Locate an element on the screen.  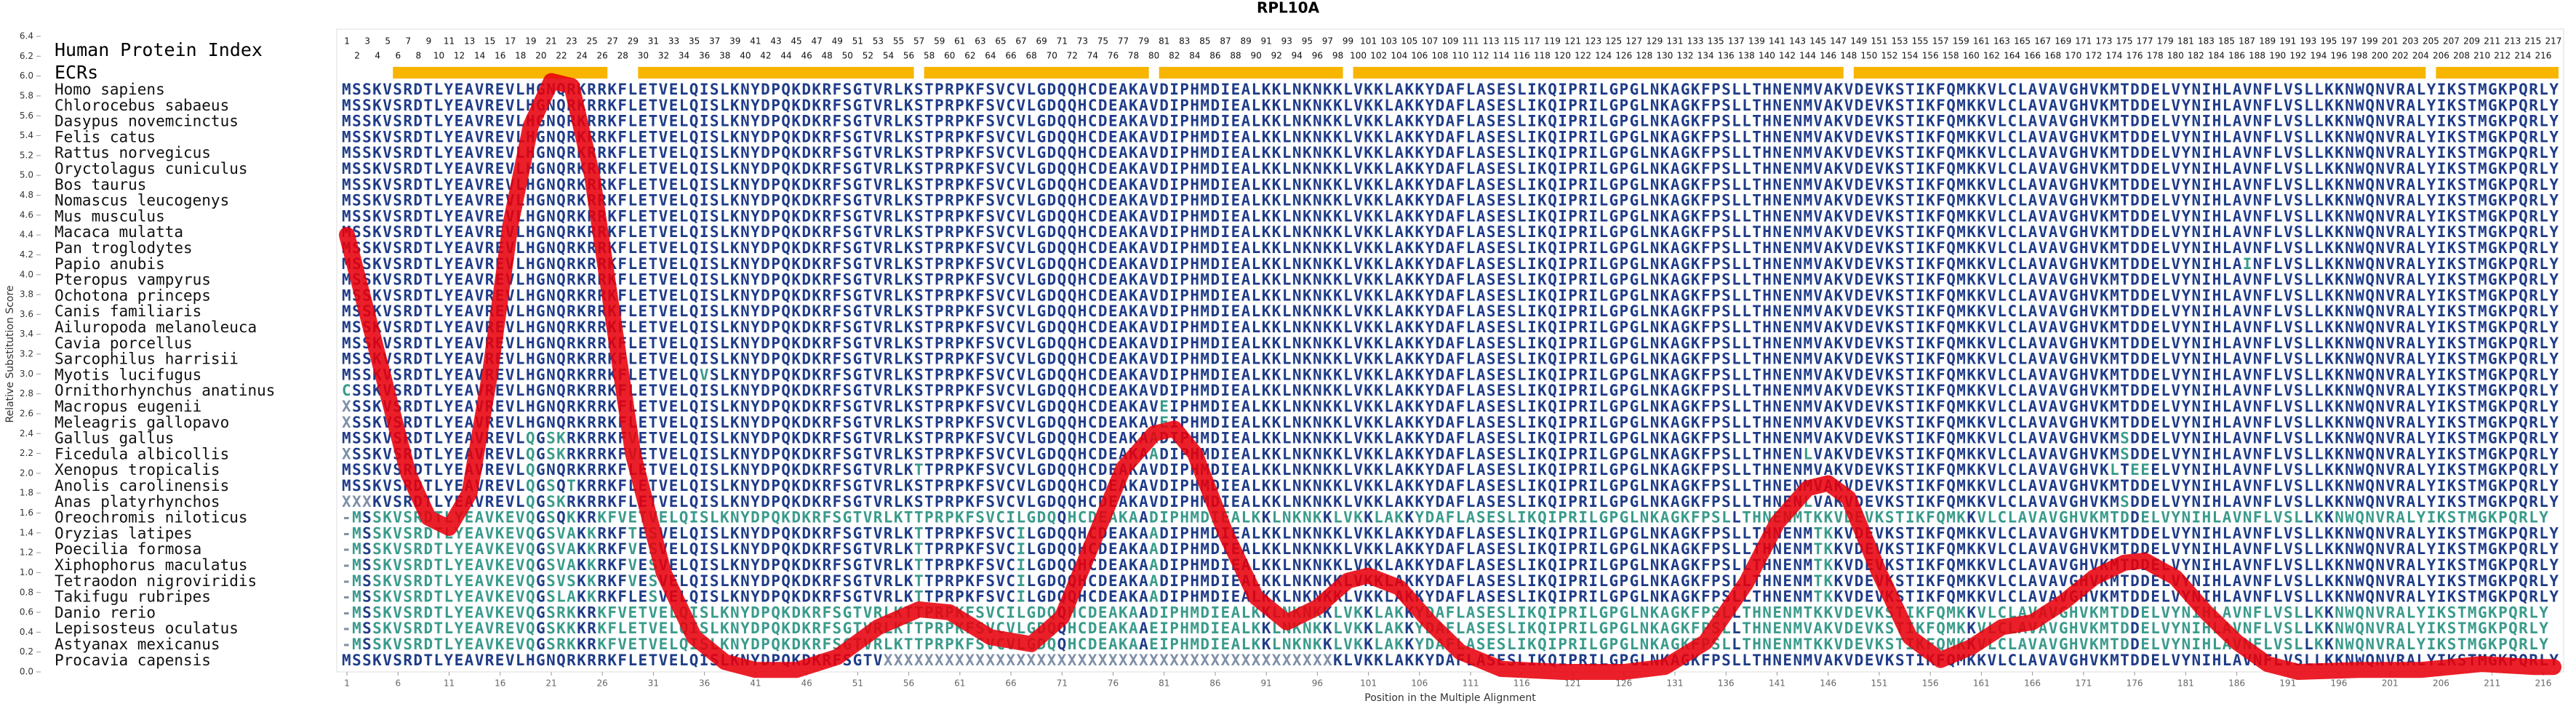
index-number: 68 is located at coordinates (1030, 56).